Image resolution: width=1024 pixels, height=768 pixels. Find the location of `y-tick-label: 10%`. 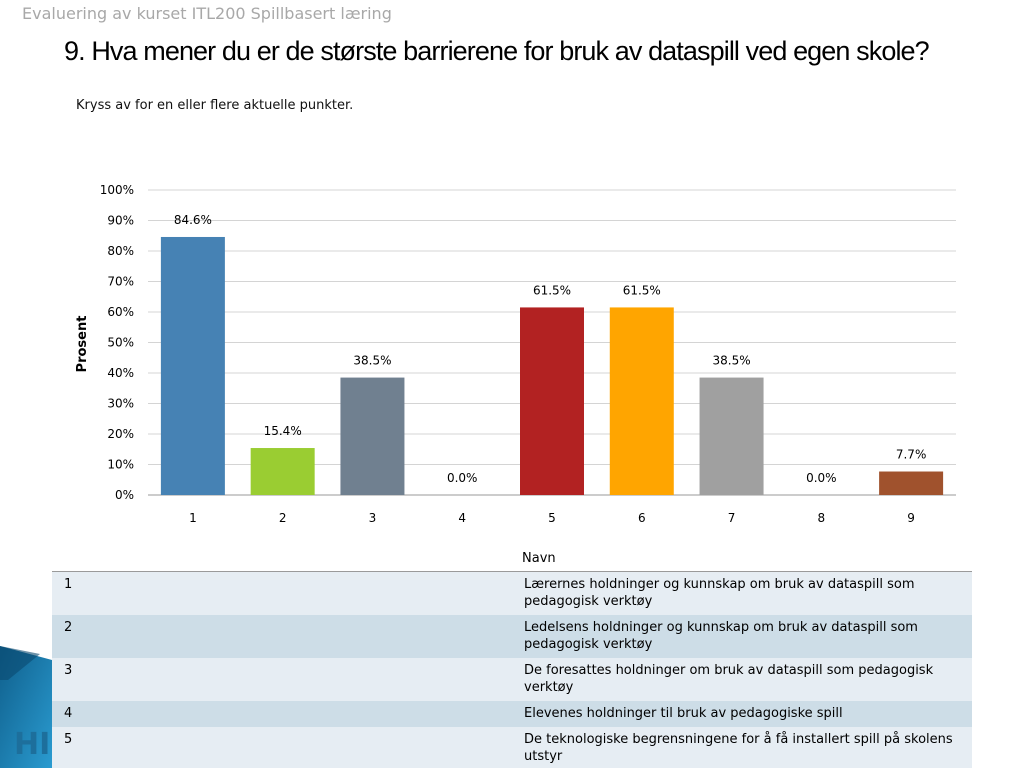

y-tick-label: 10% is located at coordinates (120, 465).